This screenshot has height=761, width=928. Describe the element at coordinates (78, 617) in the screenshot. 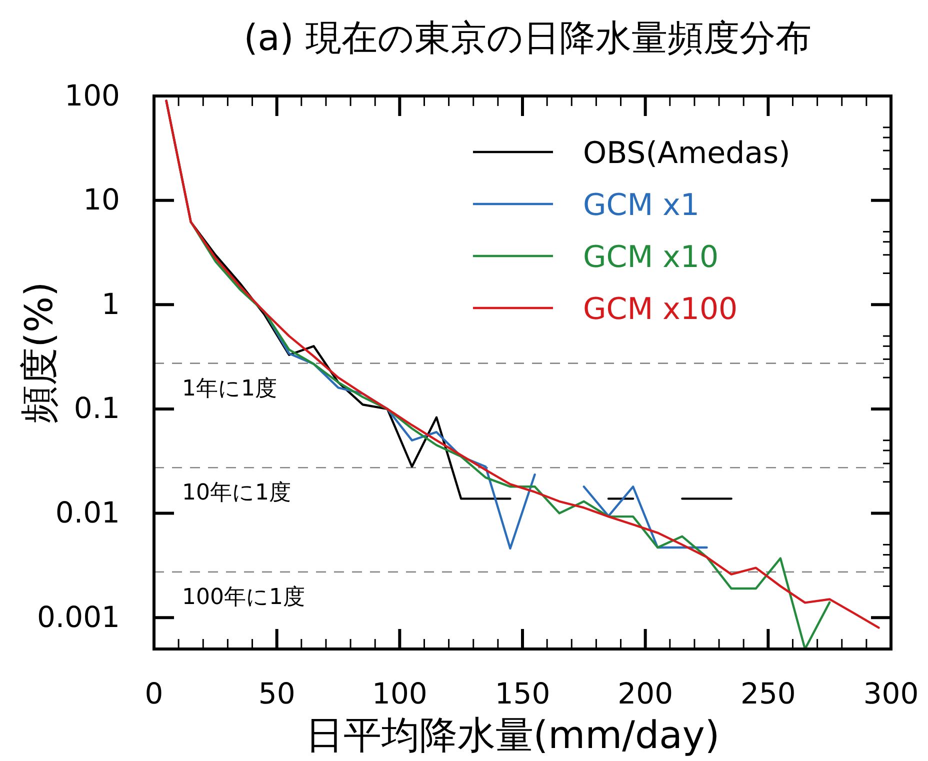

I see `y-tick-label: 0.001` at that location.